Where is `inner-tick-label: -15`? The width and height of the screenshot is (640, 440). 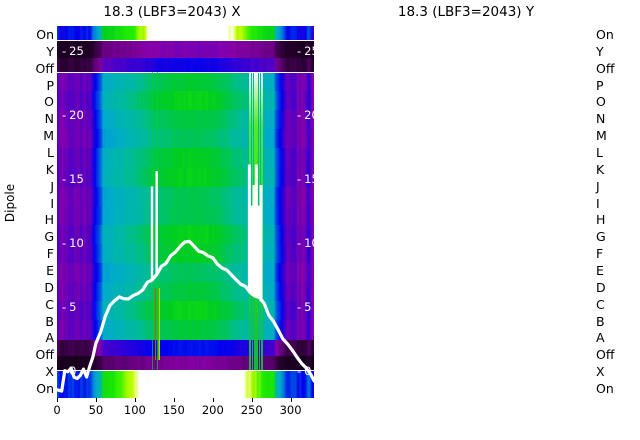
inner-tick-label: -15 is located at coordinates (73, 178).